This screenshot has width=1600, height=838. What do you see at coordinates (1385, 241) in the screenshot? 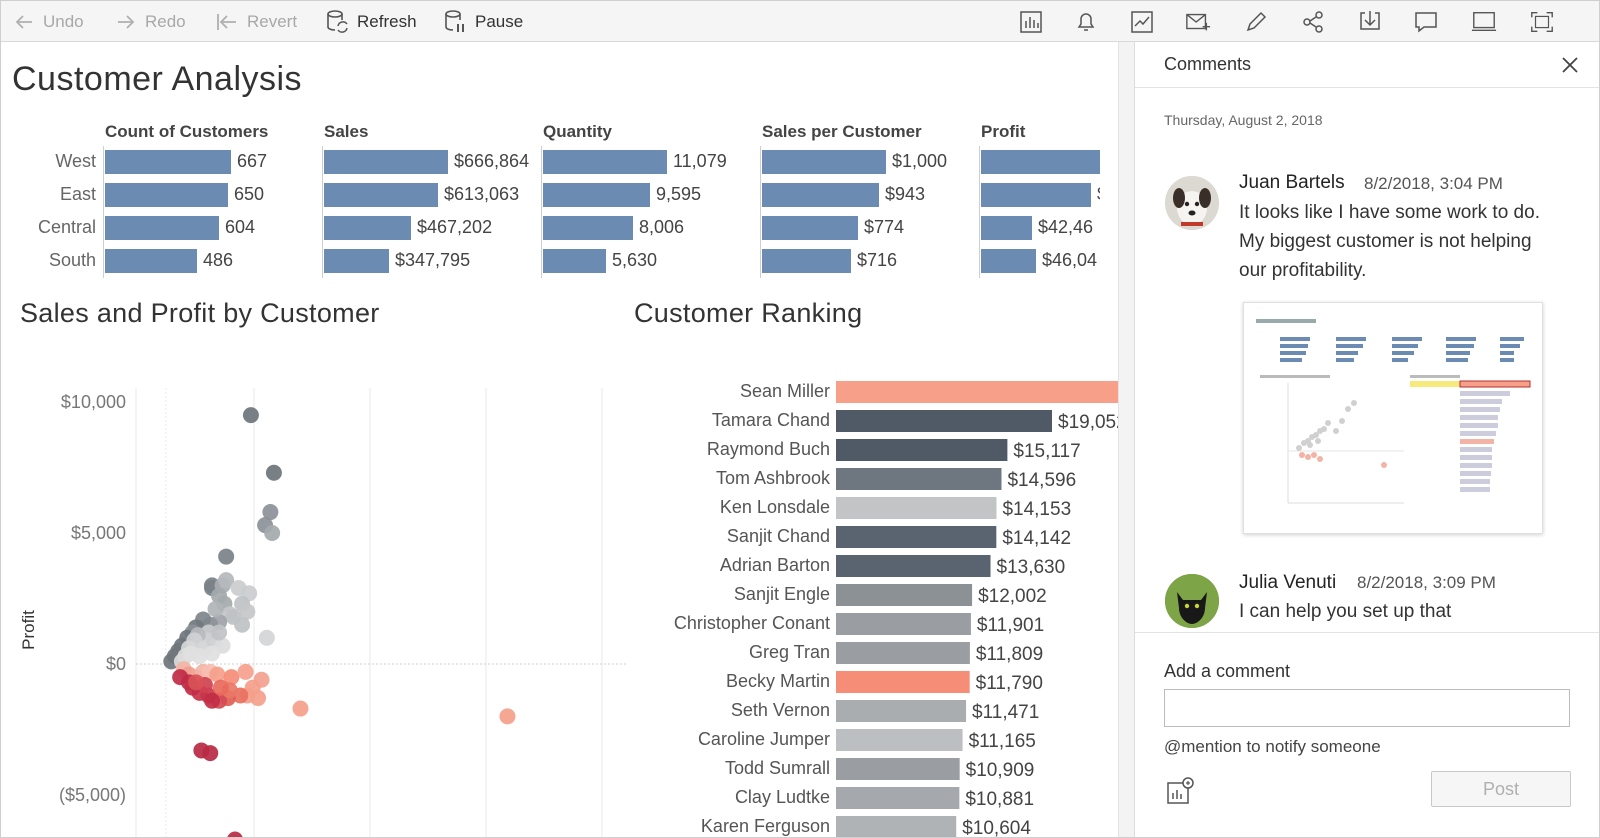
I see `comment-line: My biggest customer is not helping` at bounding box center [1385, 241].